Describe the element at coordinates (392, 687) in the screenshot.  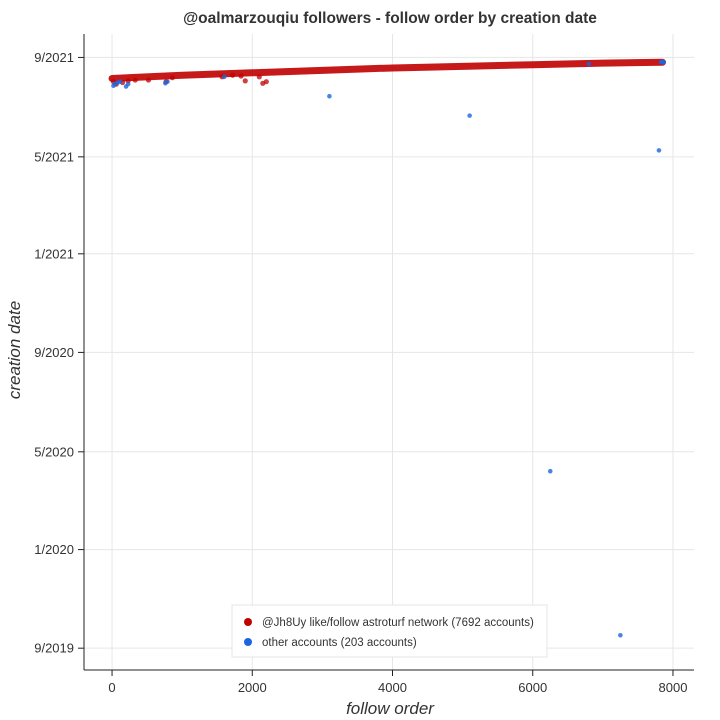
I see `x-tick-label: 4000` at that location.